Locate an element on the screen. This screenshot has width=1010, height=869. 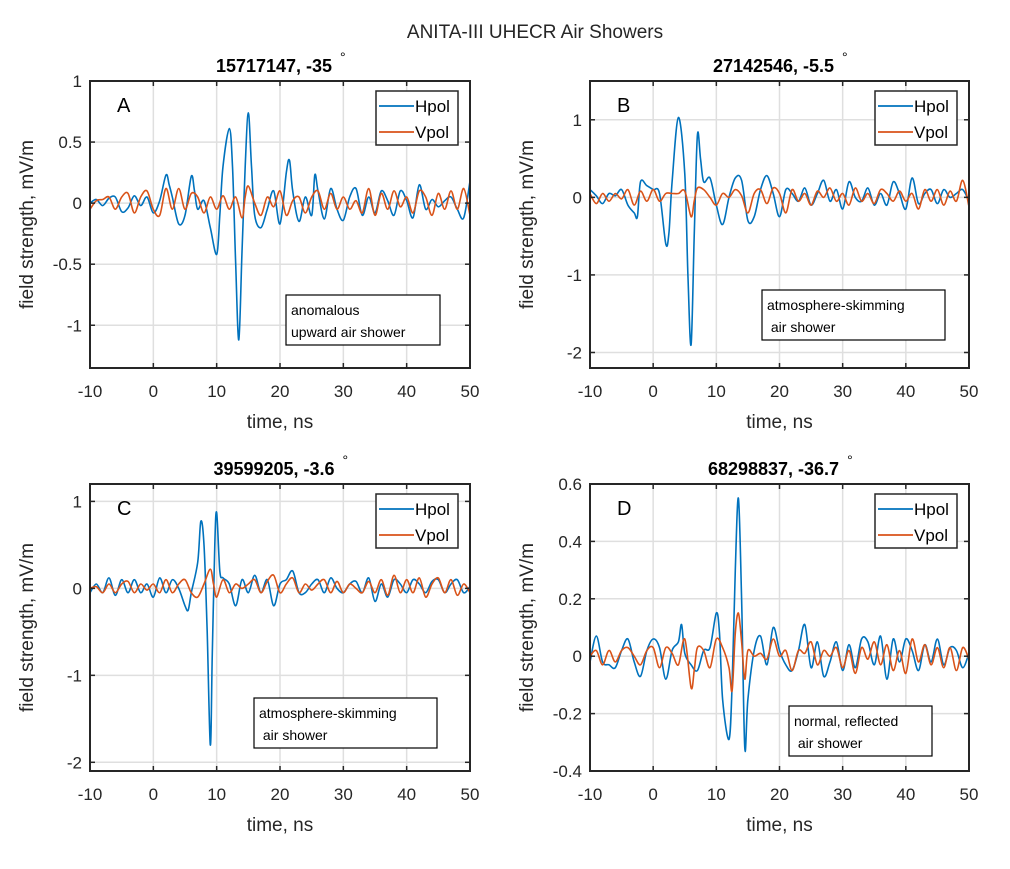
y-tick-label: 0.4 is located at coordinates (570, 541).